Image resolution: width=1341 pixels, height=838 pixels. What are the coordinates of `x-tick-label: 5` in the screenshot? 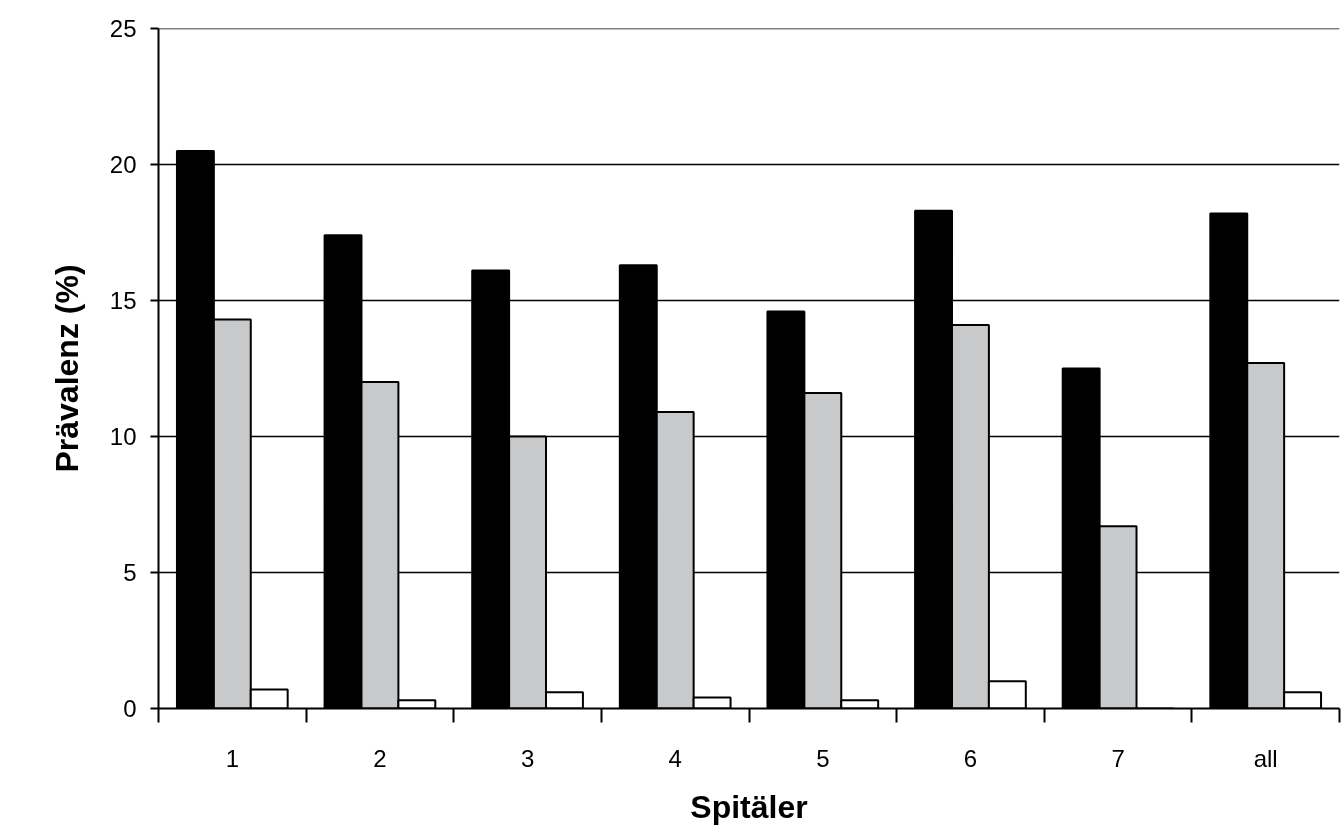 It's located at (823, 758).